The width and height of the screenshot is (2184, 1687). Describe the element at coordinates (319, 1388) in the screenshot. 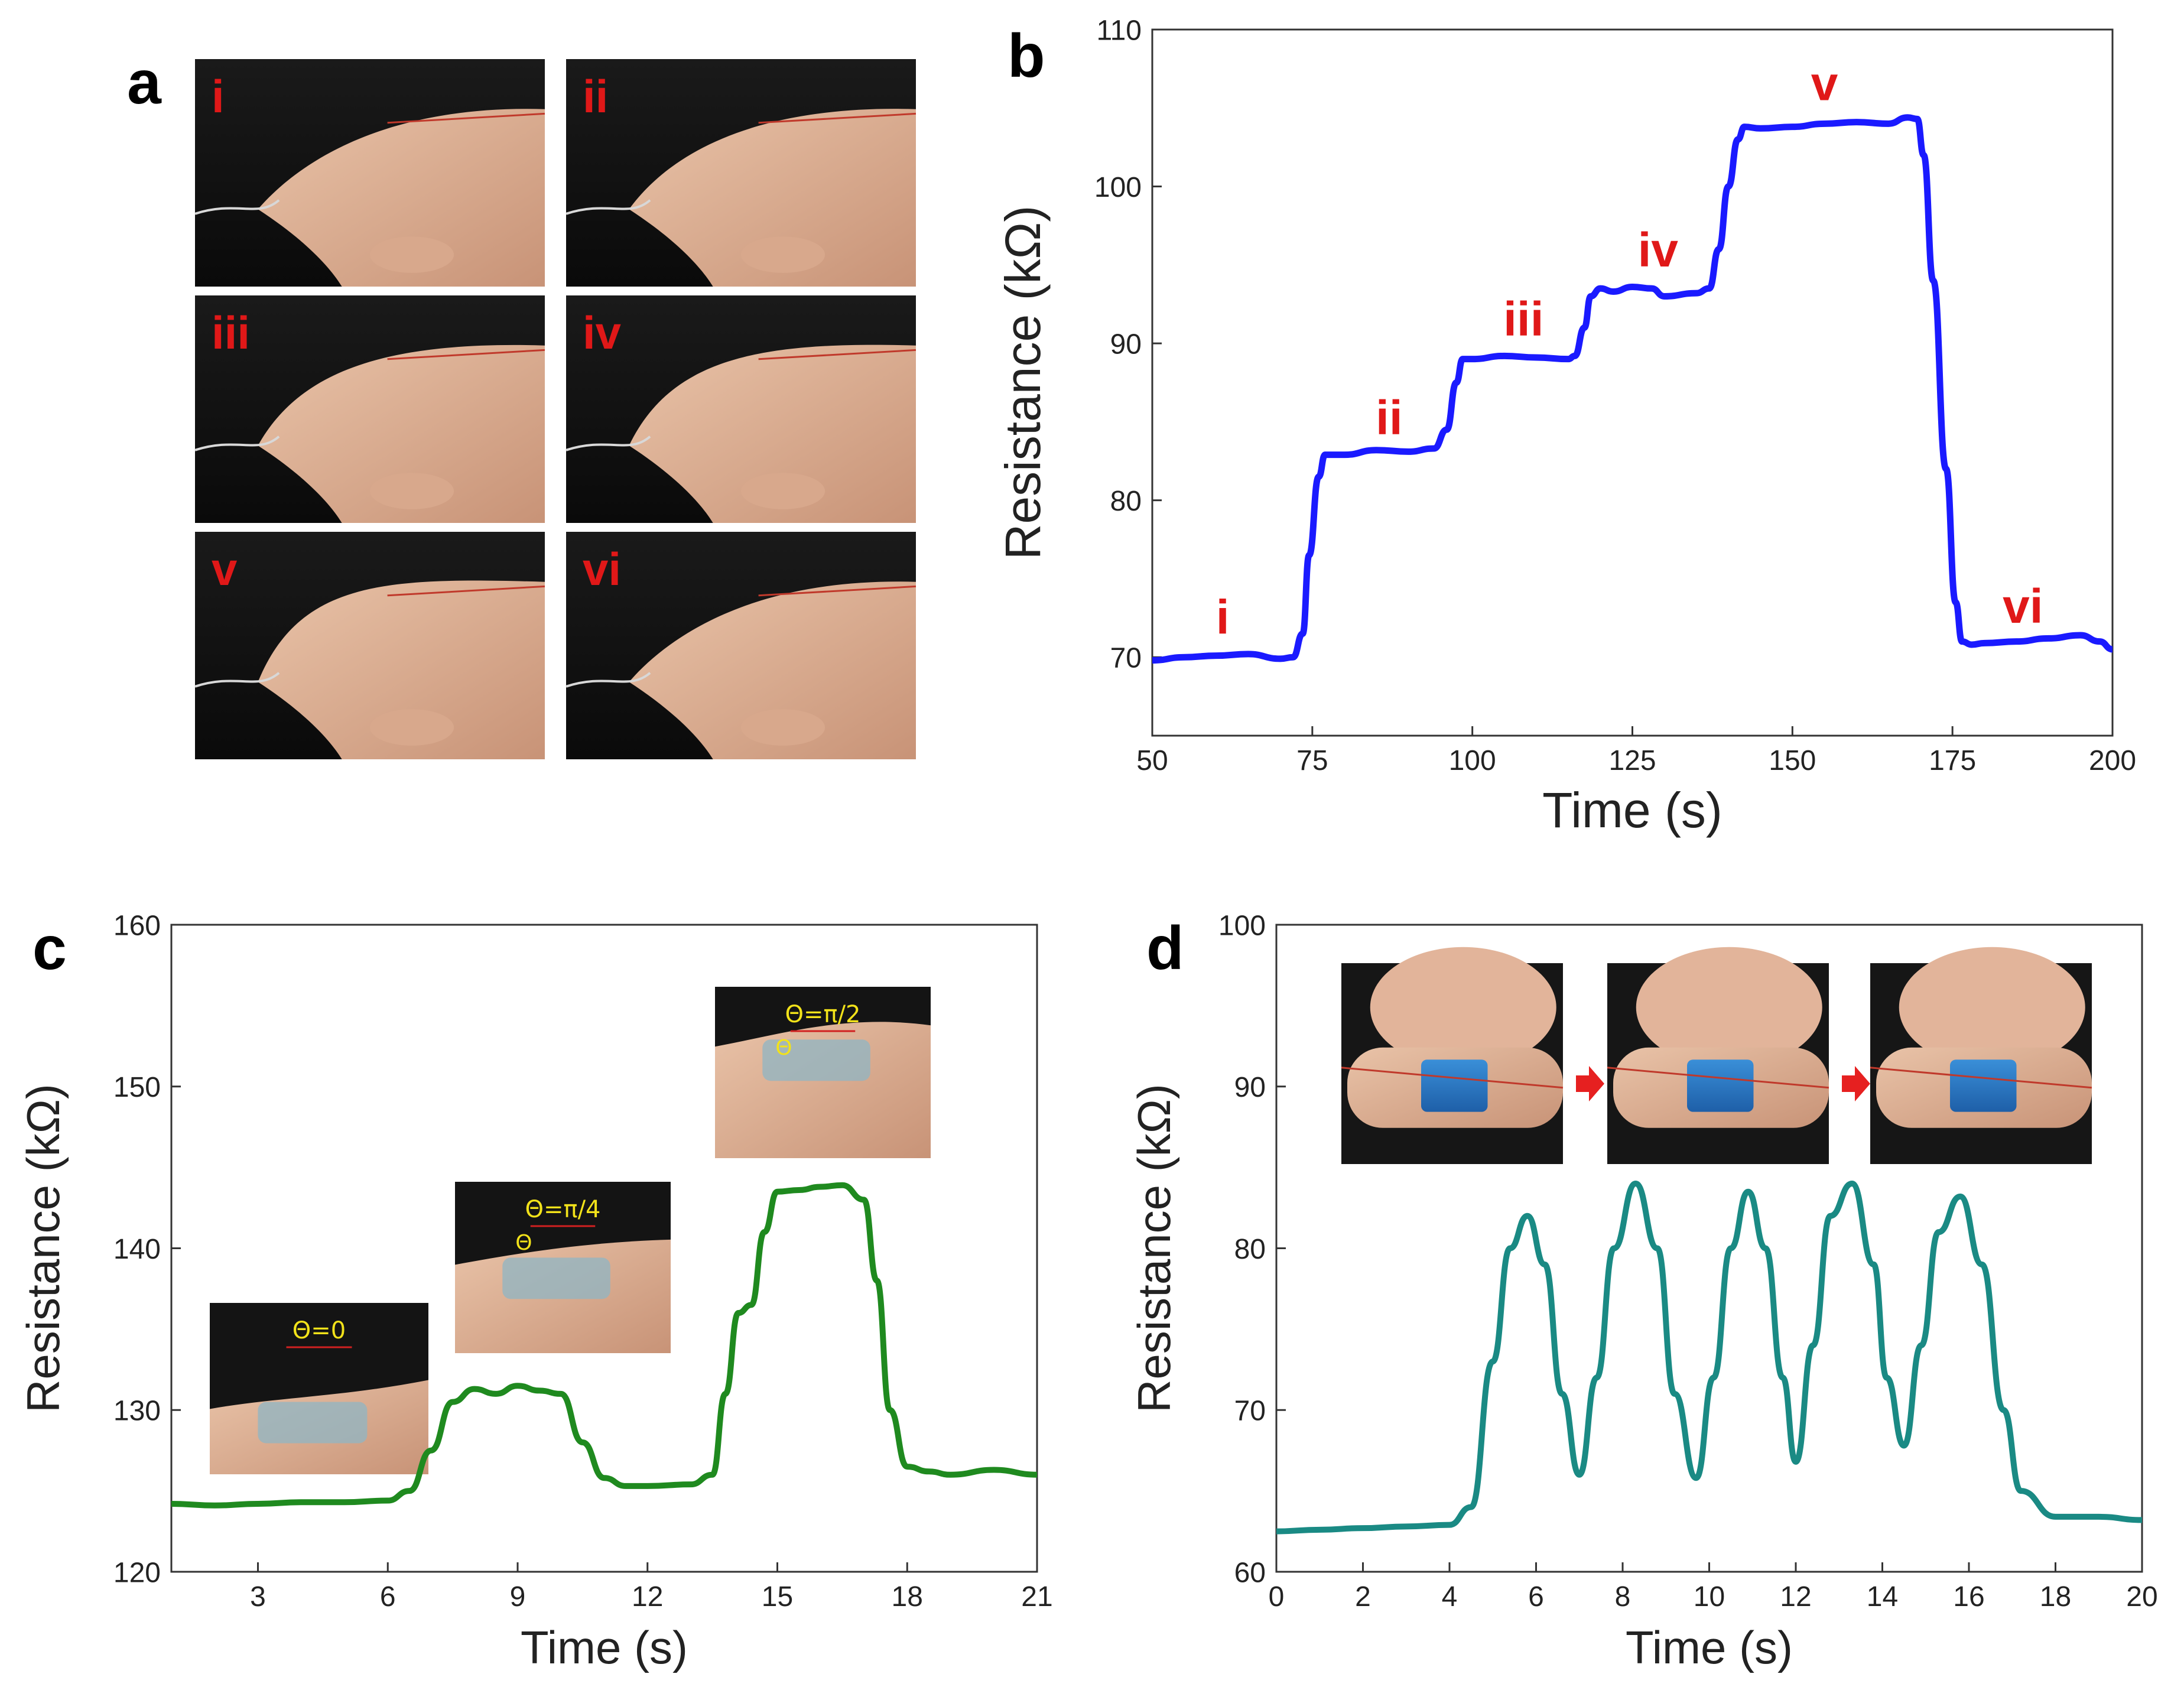

I see `inset-photo-theta-0: Θ=0` at that location.